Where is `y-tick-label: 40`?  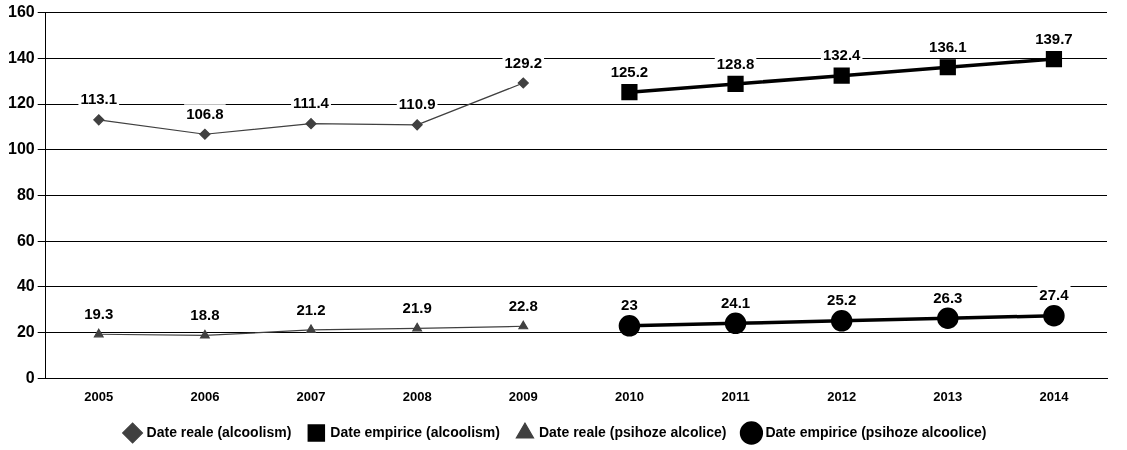
y-tick-label: 40 is located at coordinates (25, 286).